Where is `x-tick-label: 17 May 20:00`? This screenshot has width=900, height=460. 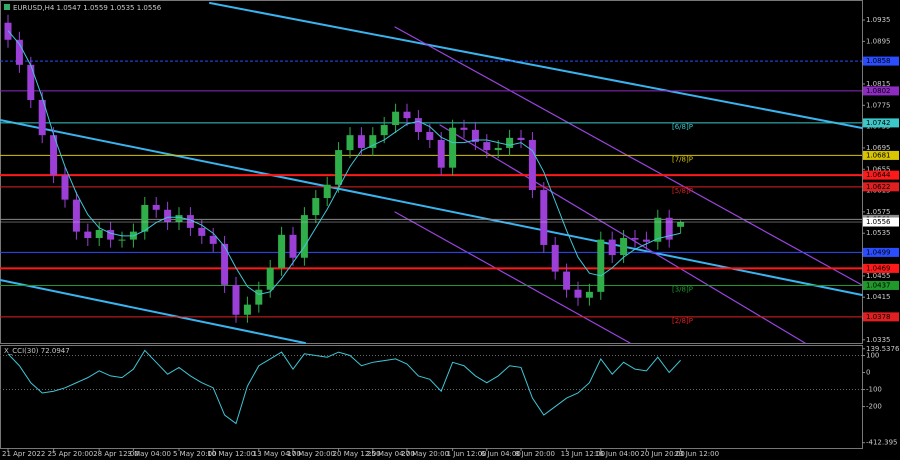 x-tick-label: 17 May 20:00 is located at coordinates (311, 454).